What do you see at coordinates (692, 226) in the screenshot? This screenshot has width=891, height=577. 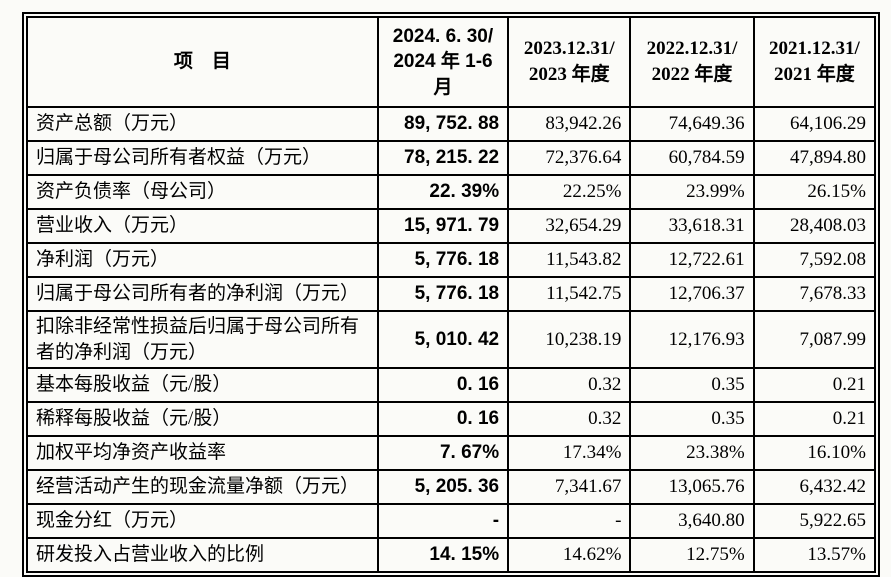 I see `value-2022: 33,618.31` at bounding box center [692, 226].